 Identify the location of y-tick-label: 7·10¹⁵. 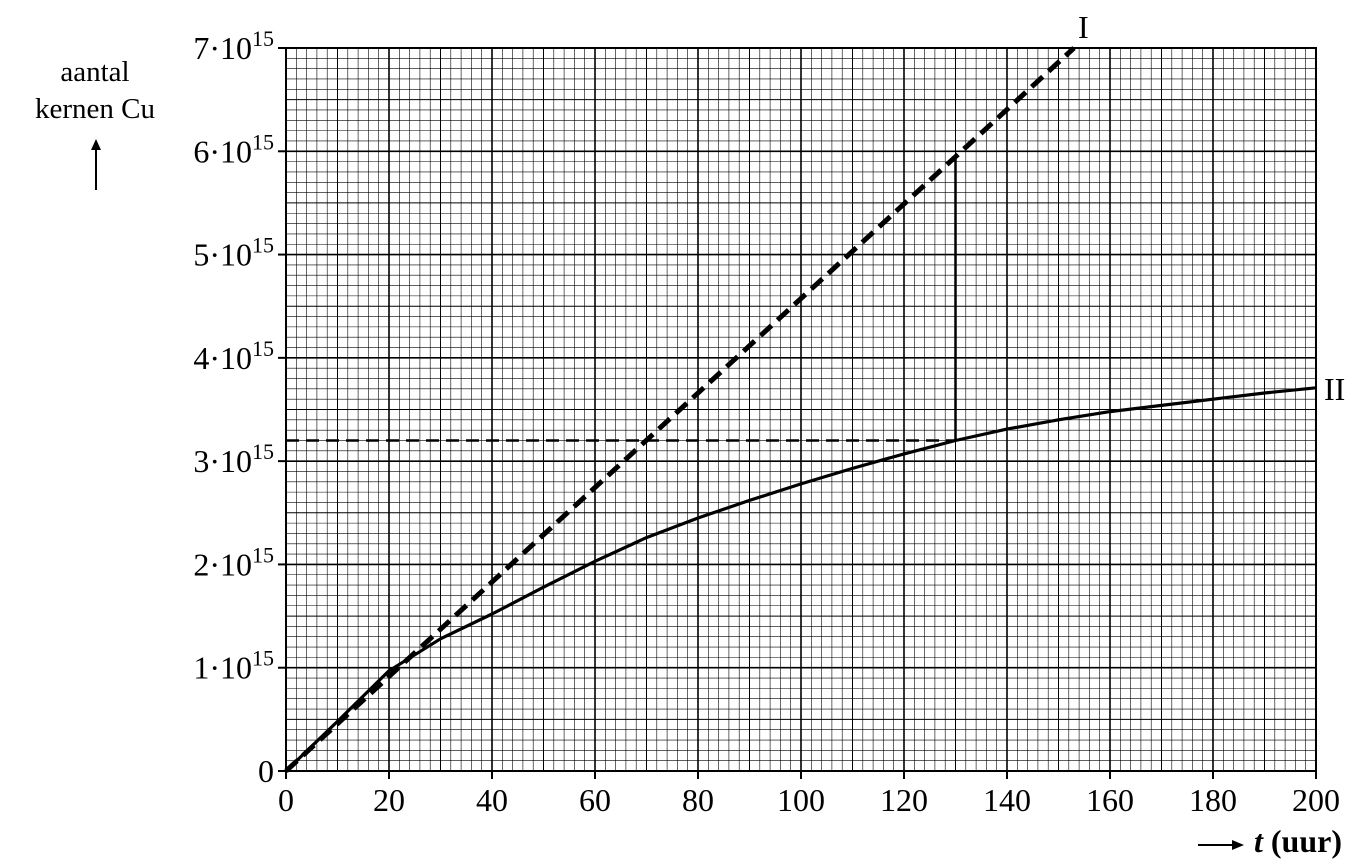
(233, 46).